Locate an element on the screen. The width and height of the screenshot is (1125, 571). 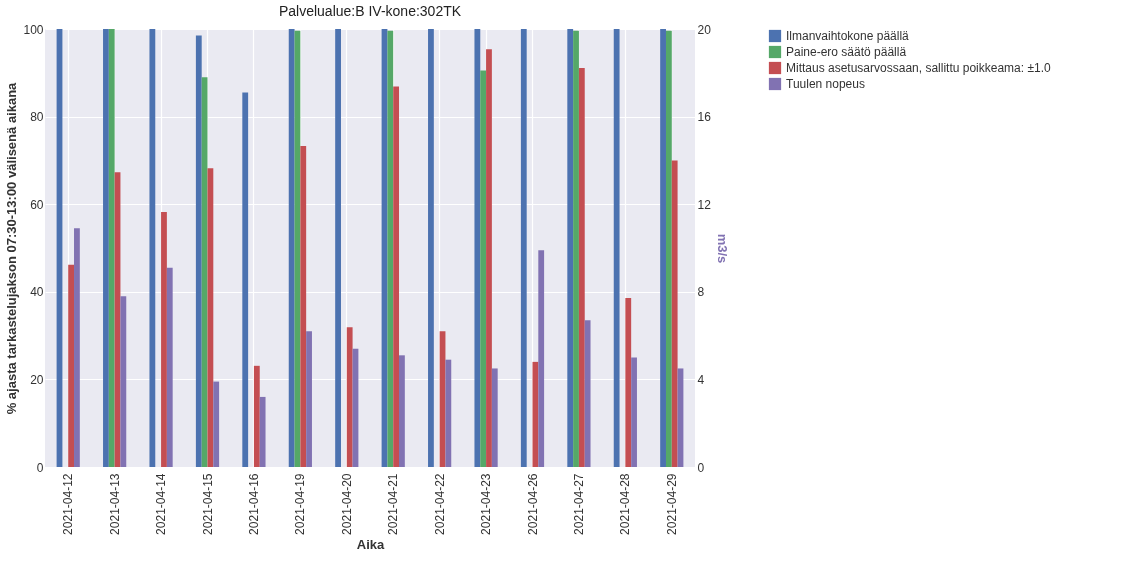
x-tick-label: 2021-04-13 is located at coordinates (114, 504).